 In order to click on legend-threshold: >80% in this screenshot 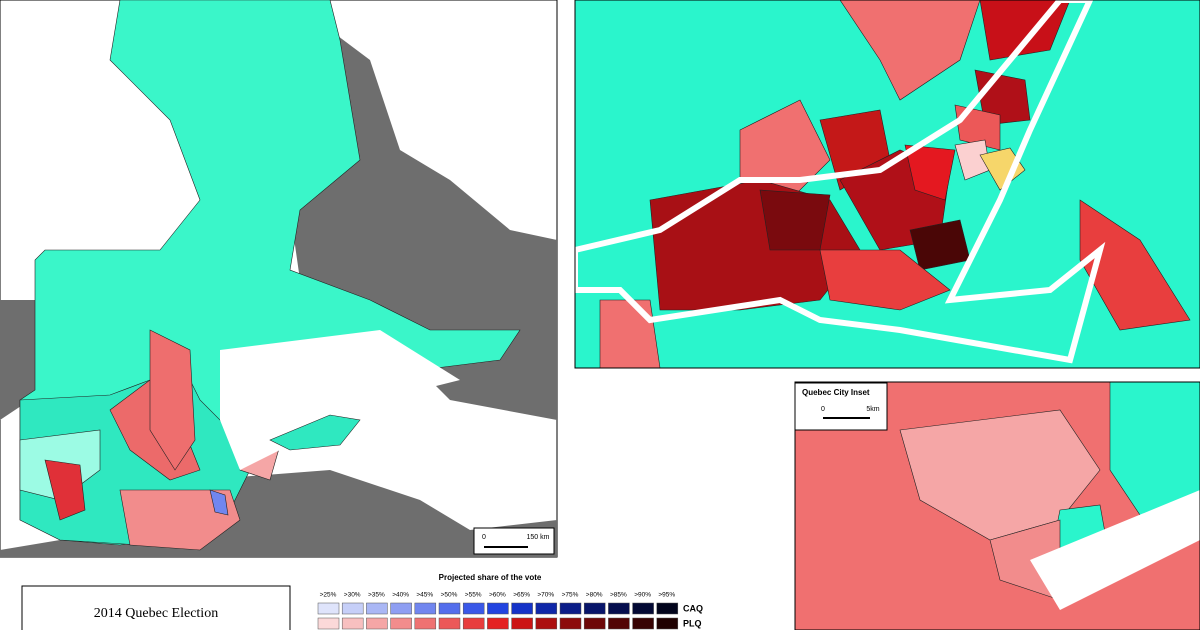, I will do `click(594, 595)`.